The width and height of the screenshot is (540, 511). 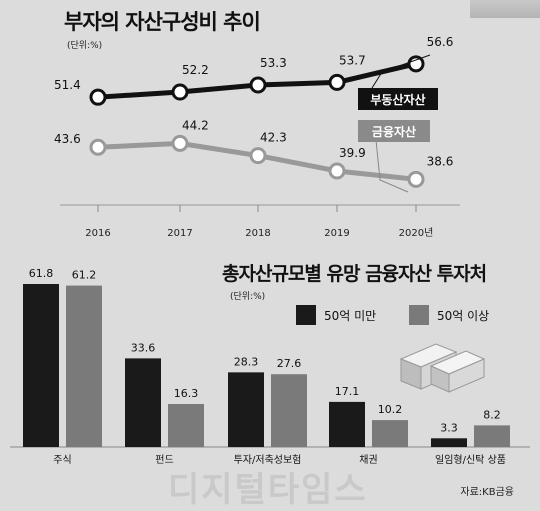 What do you see at coordinates (390, 409) in the screenshot?
I see `bar-value-label-1-3: 10.2` at bounding box center [390, 409].